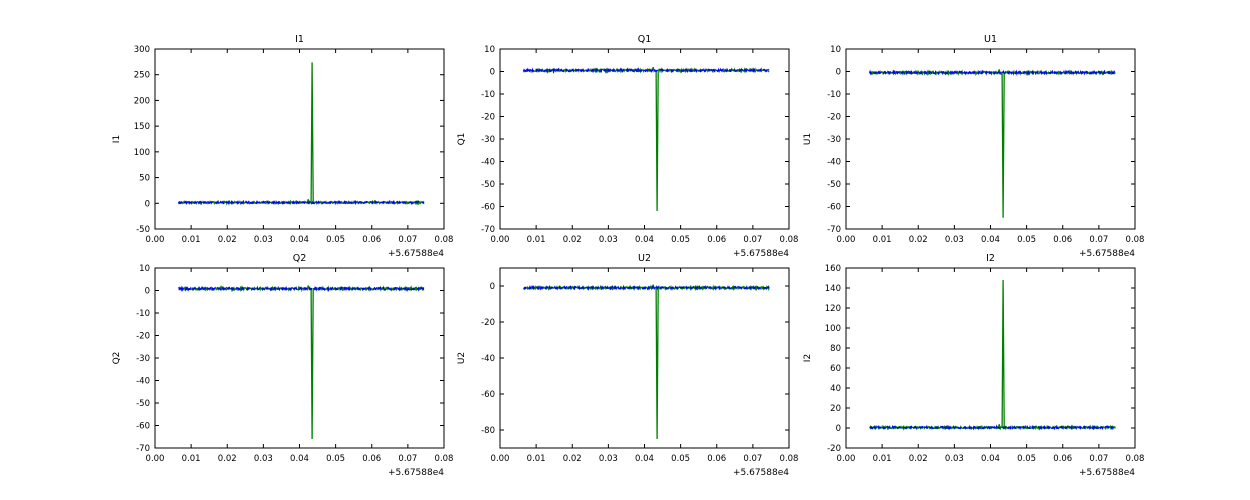 The height and width of the screenshot is (500, 1250). I want to click on y-tick-label: 300, so click(142, 50).